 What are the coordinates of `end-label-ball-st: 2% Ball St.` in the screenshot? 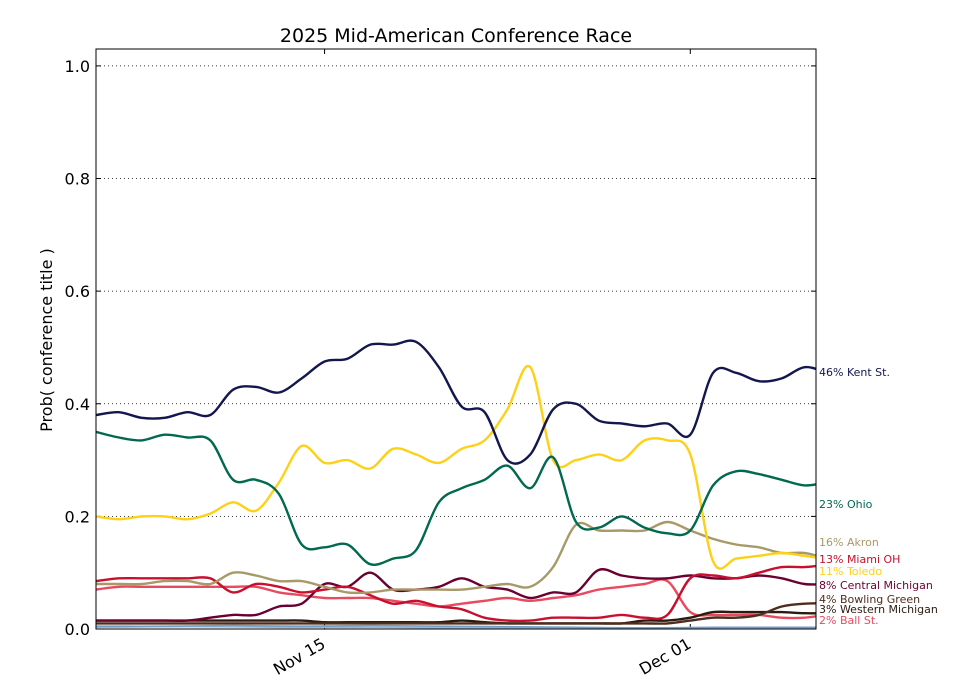 It's located at (849, 620).